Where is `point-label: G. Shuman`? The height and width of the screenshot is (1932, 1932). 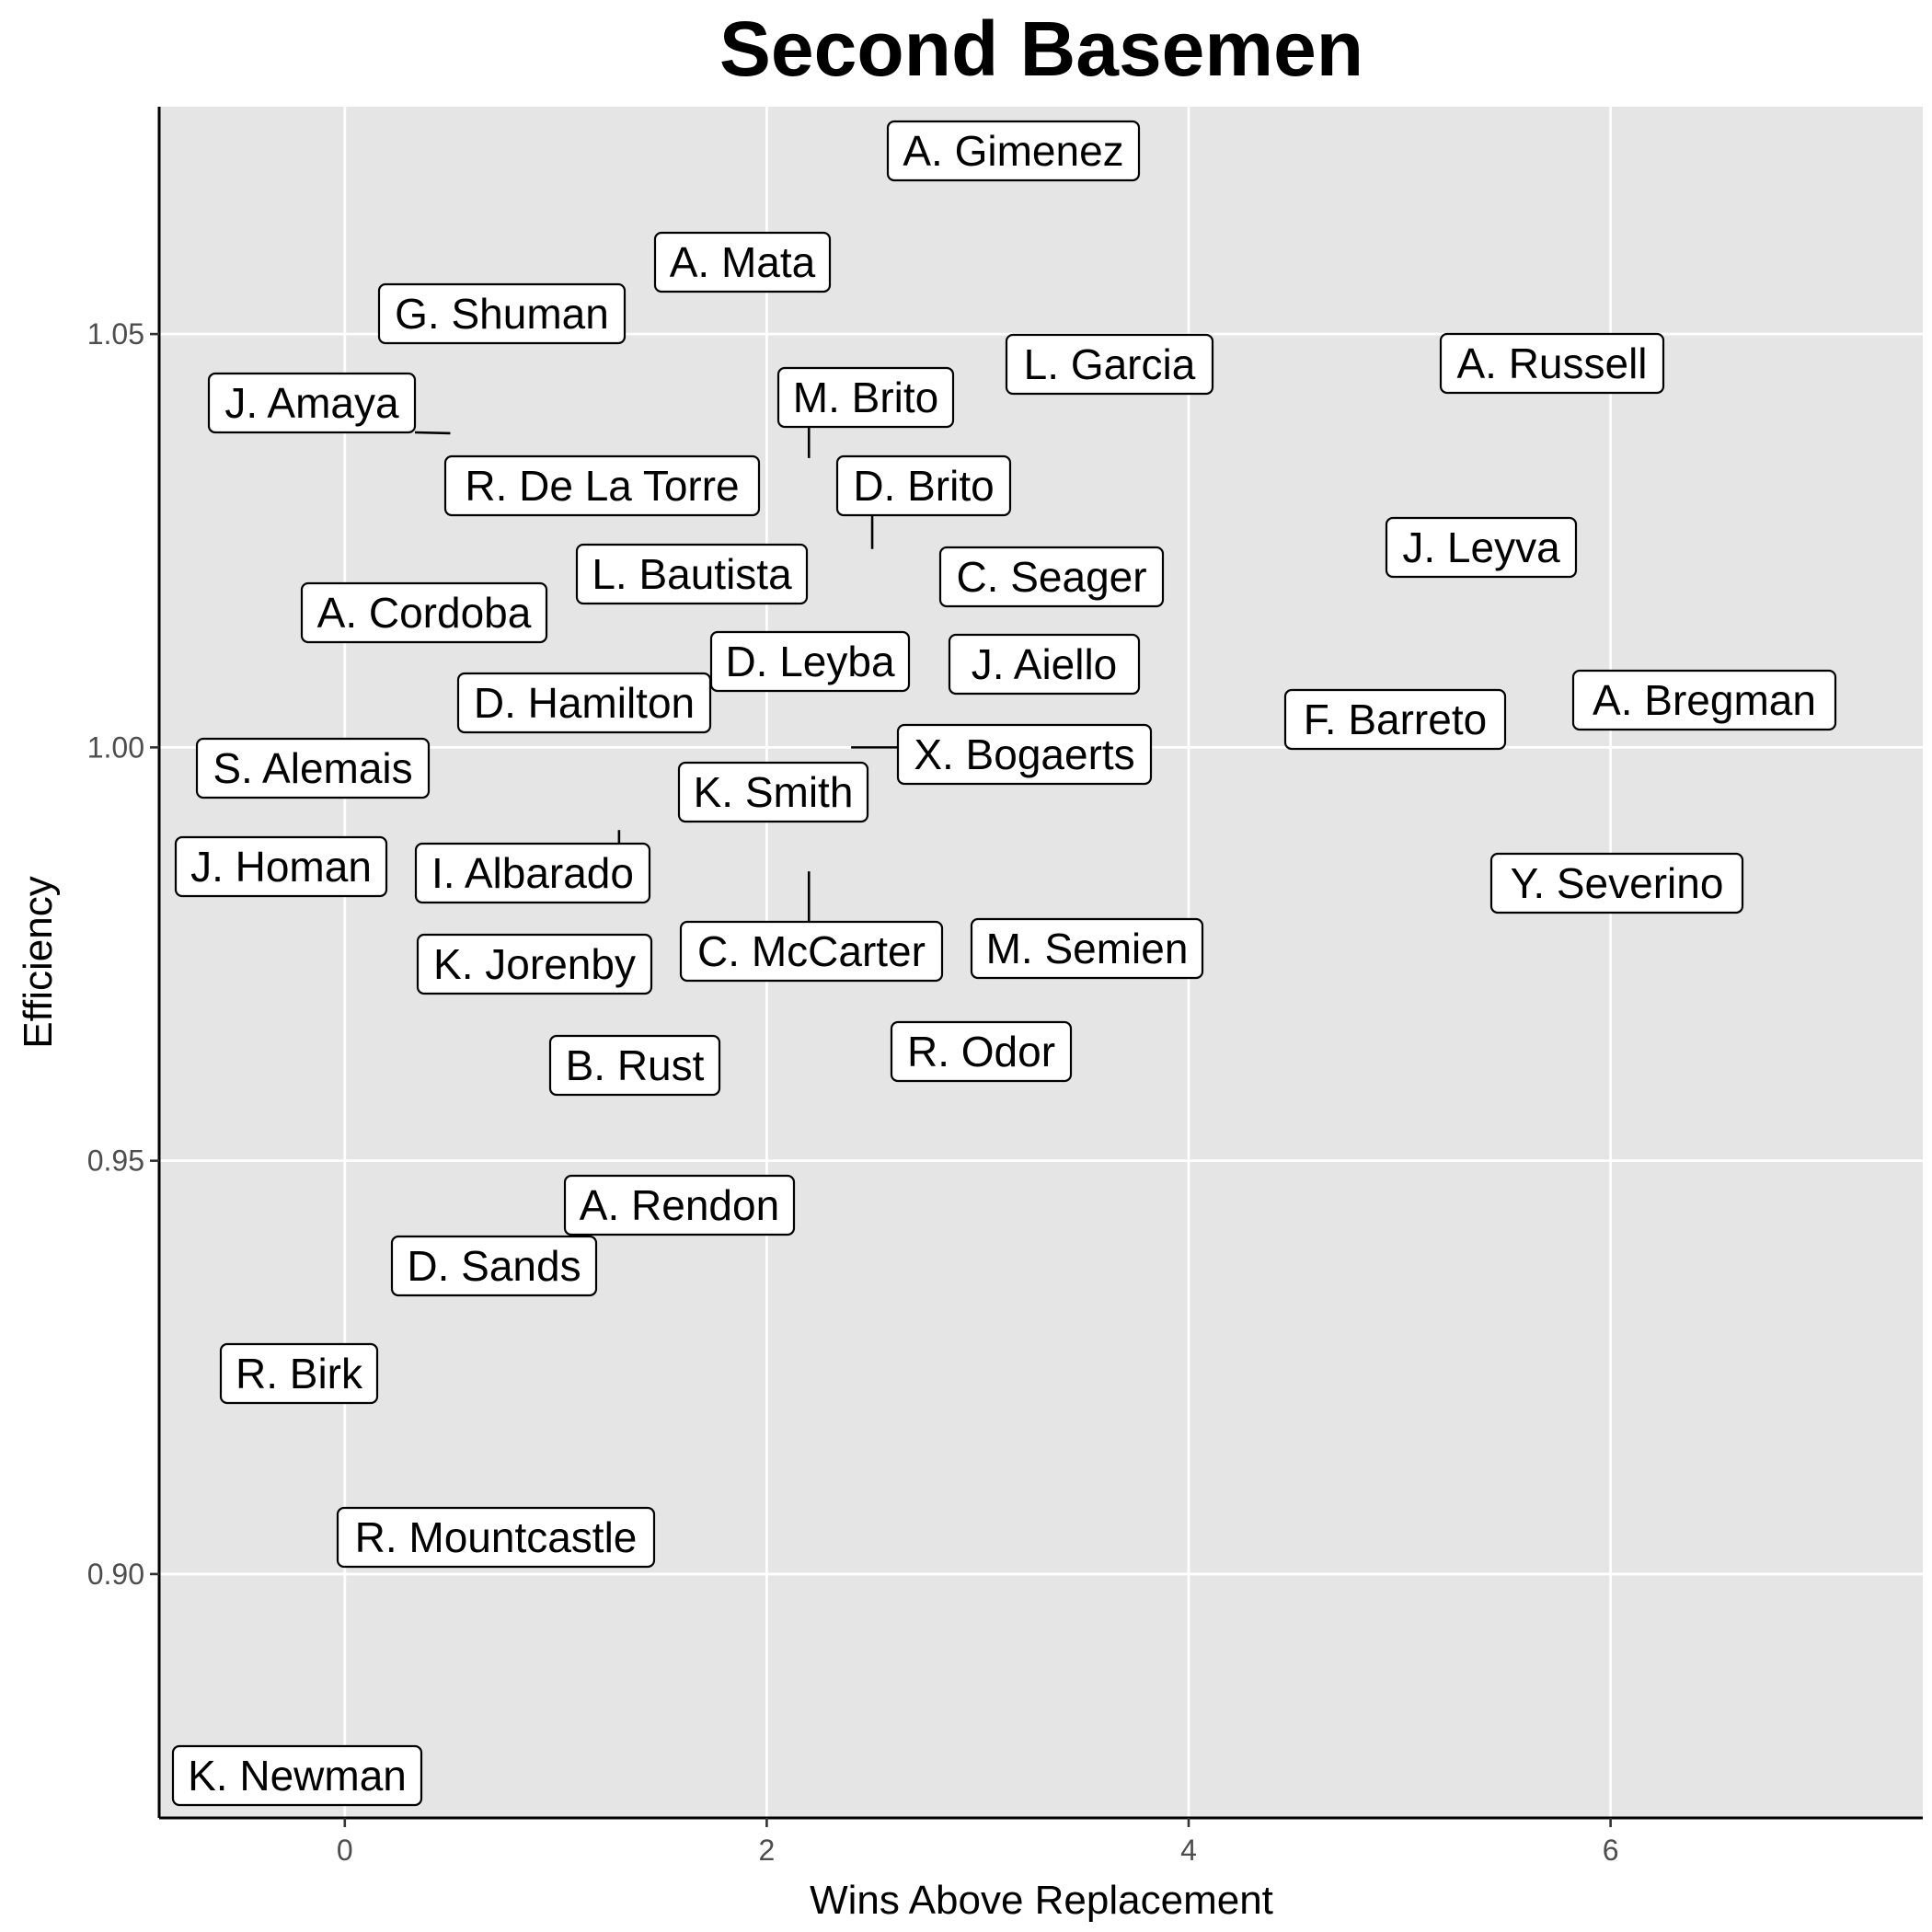
point-label: G. Shuman is located at coordinates (502, 314).